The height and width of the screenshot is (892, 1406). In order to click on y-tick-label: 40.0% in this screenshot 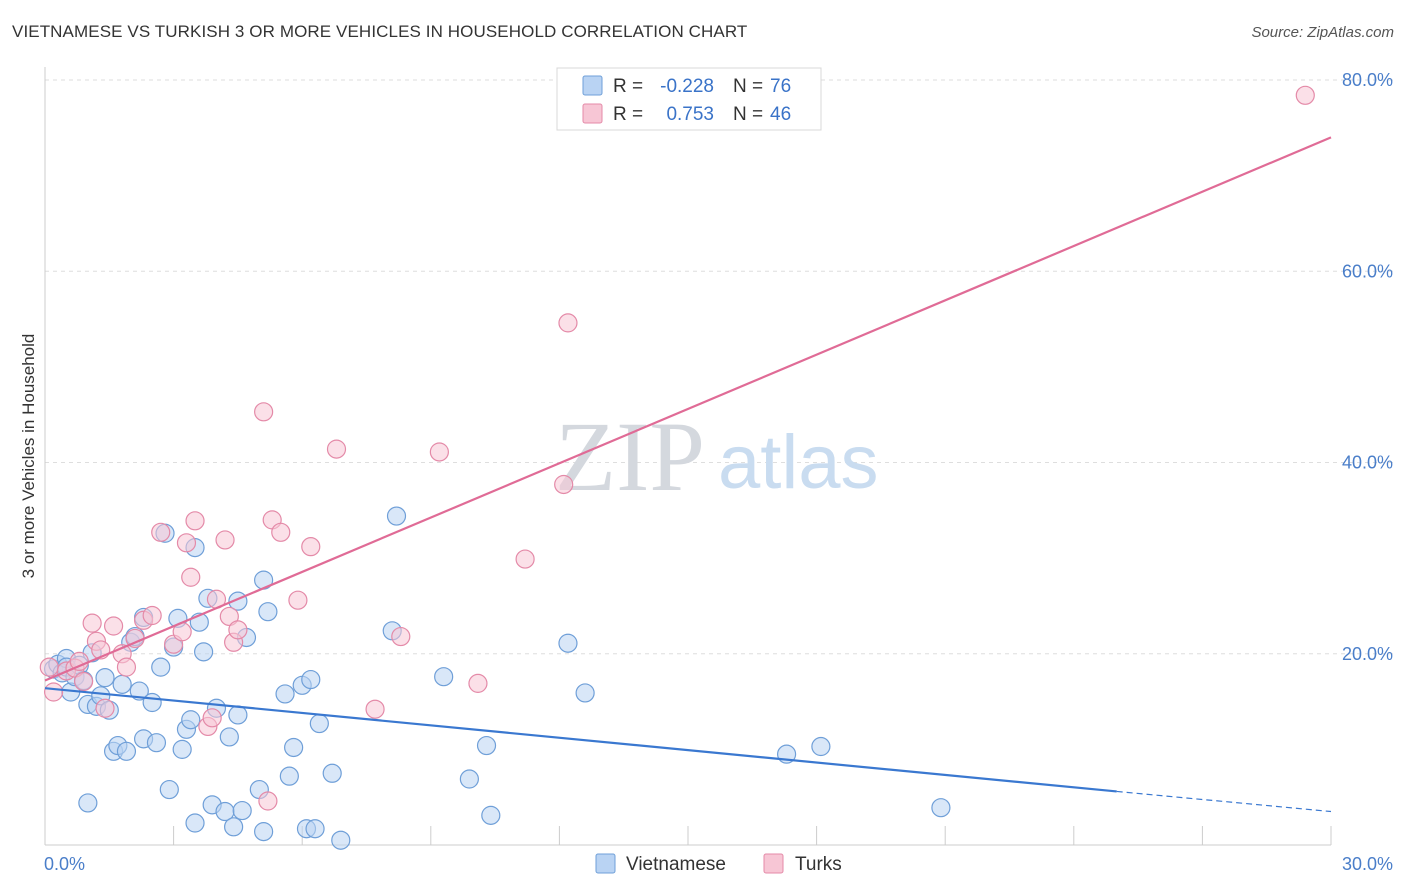, I will do `click(1367, 463)`.